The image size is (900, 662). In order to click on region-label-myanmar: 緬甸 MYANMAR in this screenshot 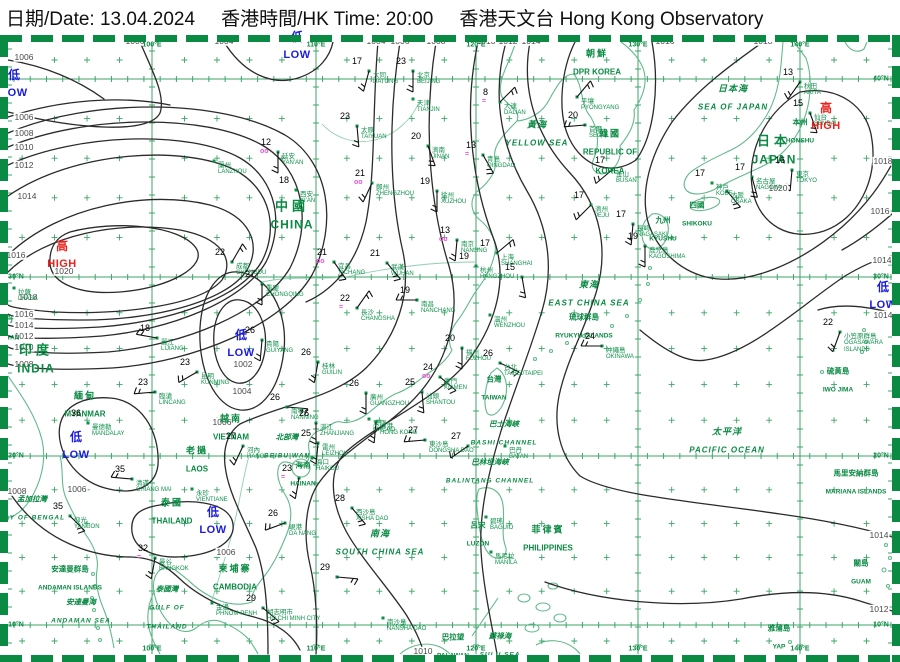, I will do `click(85, 404)`.